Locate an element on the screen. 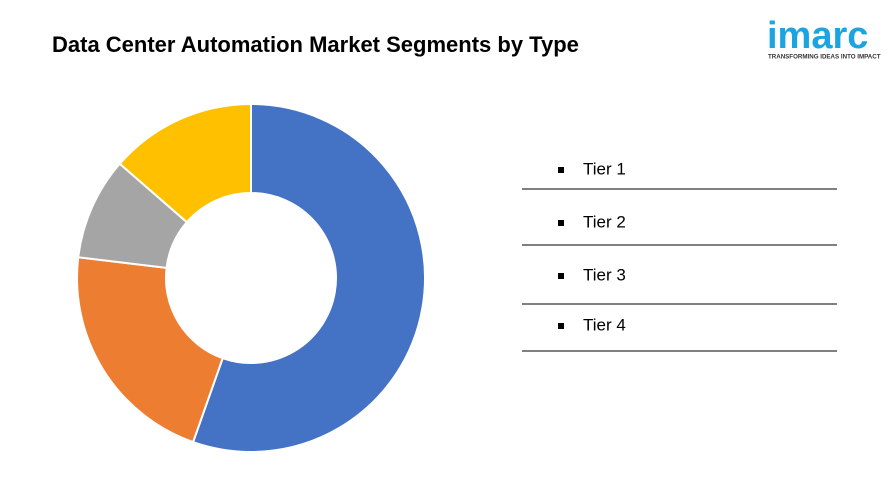  legend-label: Tier 1 is located at coordinates (604, 168).